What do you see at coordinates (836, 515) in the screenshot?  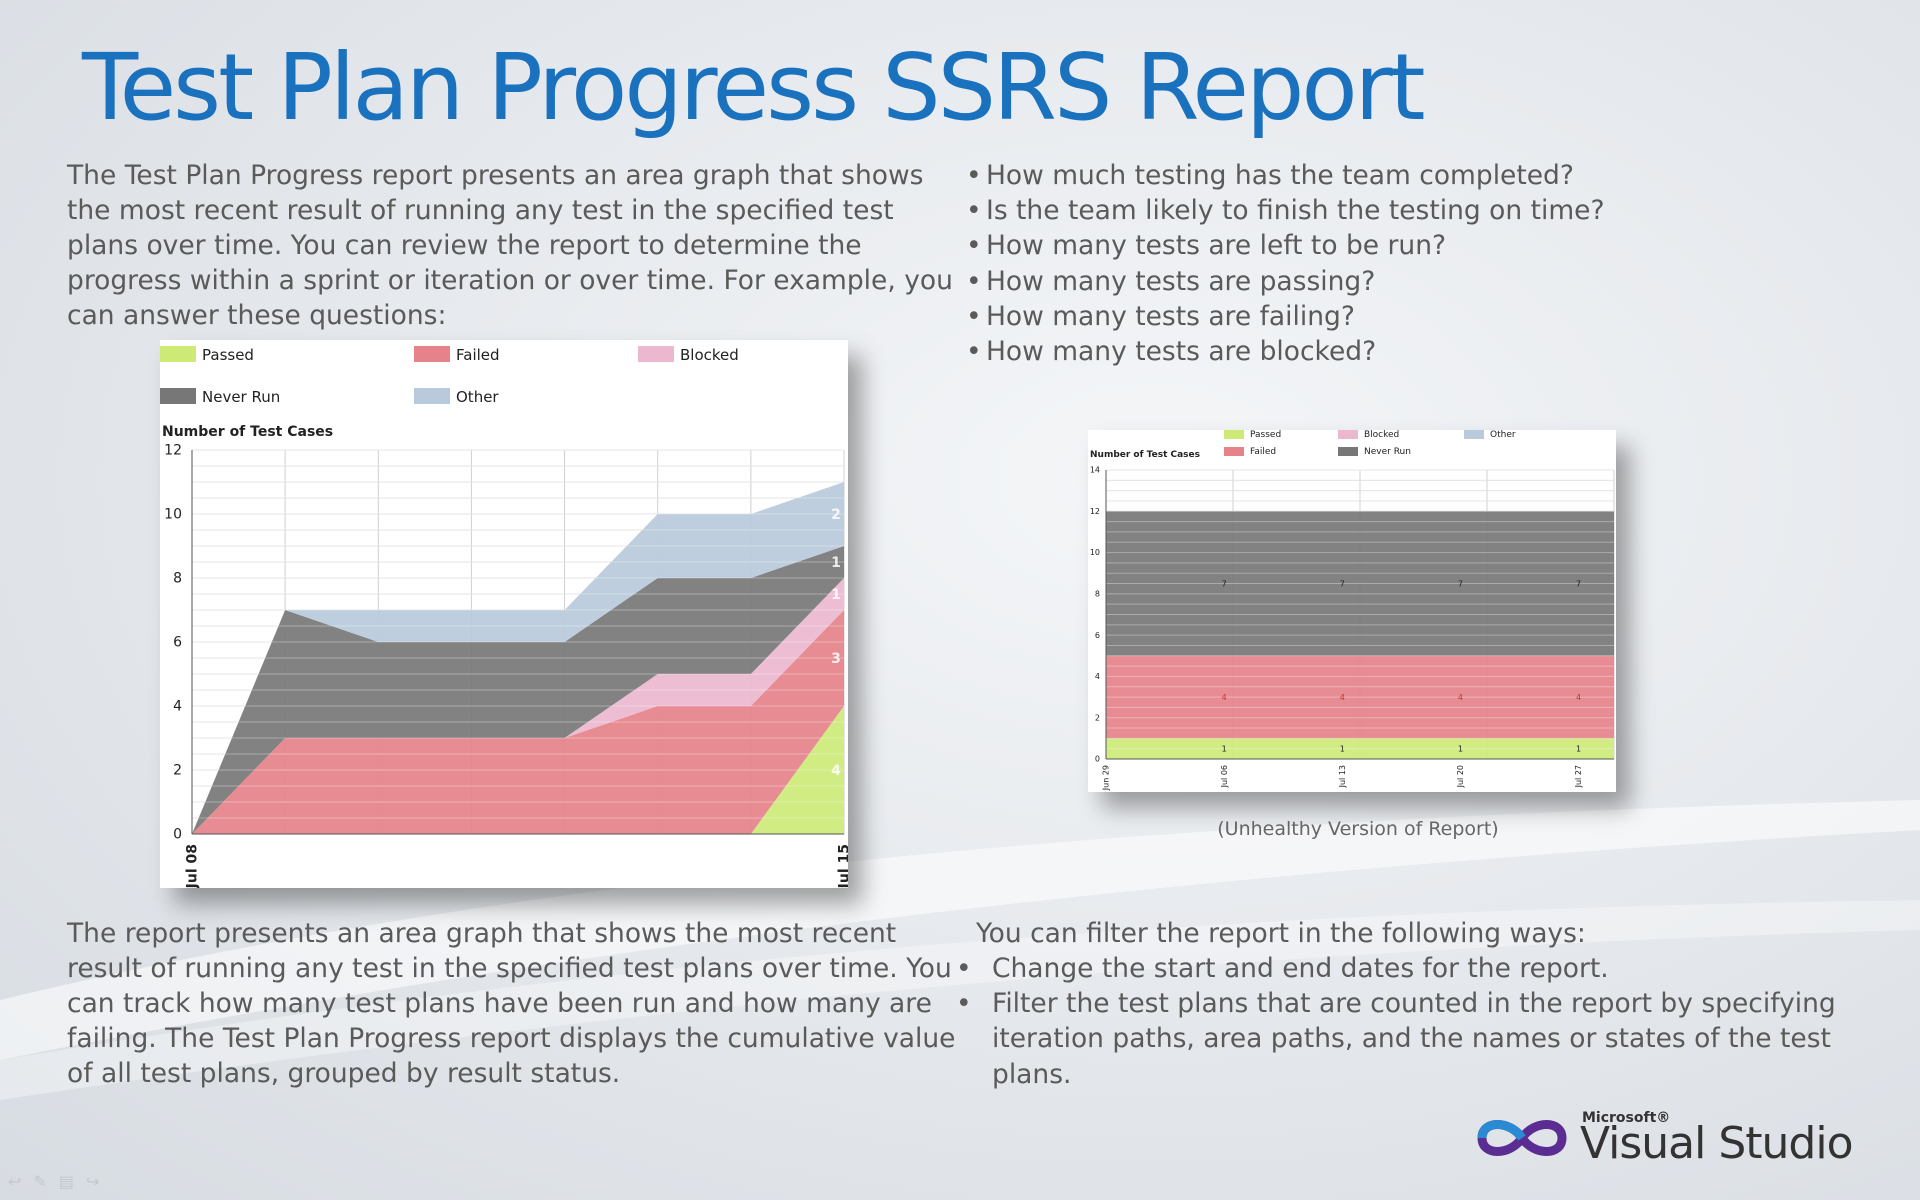 I see `data-label: 2` at bounding box center [836, 515].